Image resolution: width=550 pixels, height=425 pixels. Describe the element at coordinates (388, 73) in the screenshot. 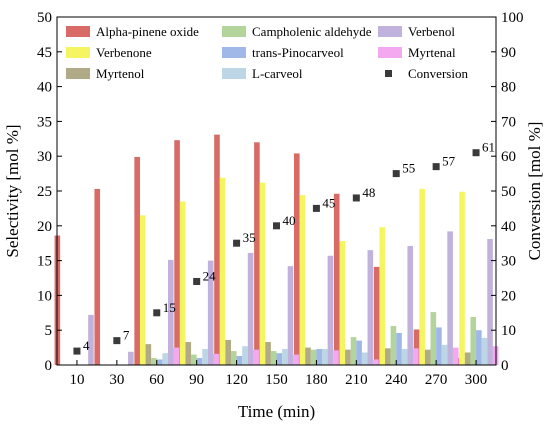

I see `legend-swatch-conversion` at that location.